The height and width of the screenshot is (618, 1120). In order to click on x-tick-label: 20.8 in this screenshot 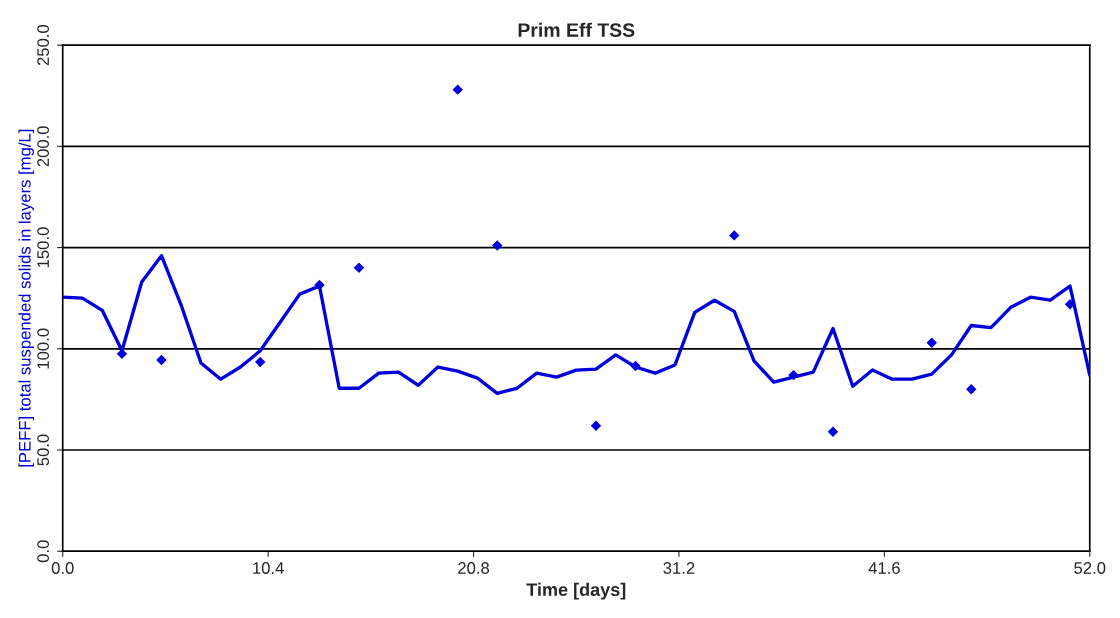, I will do `click(474, 568)`.